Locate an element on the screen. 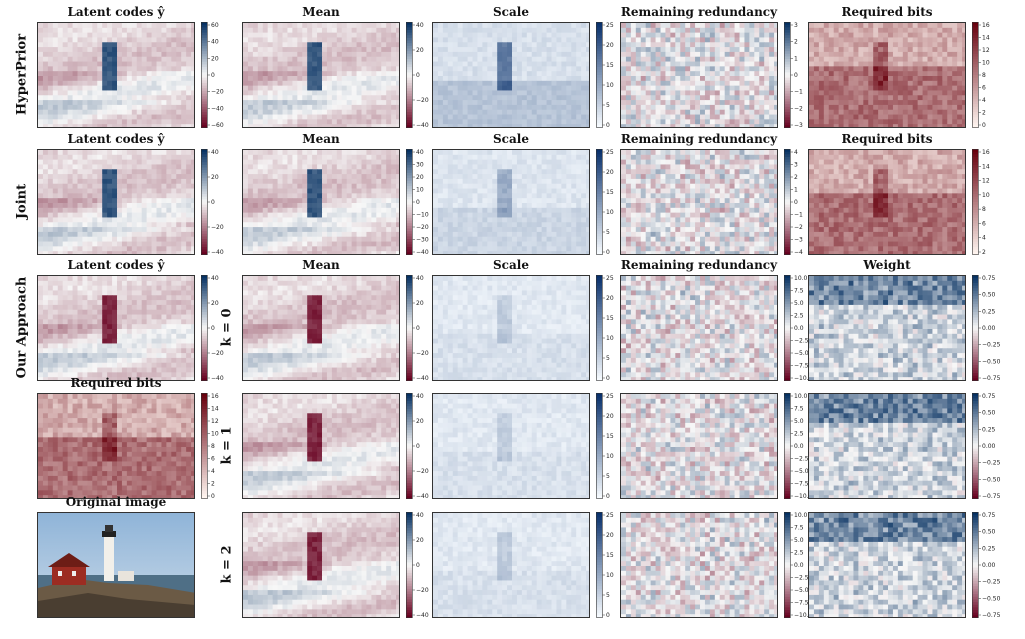  colorbar-r3-c0: 16 14 12 10 8 6 4 2 0 is located at coordinates (216, 446).